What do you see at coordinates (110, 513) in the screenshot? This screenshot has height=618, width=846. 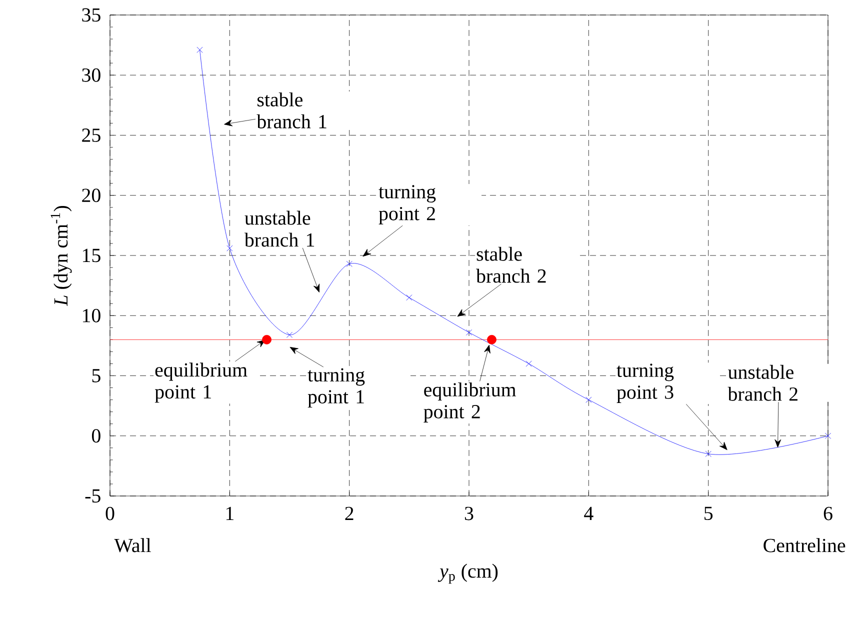 I see `x-tick-label: 0` at bounding box center [110, 513].